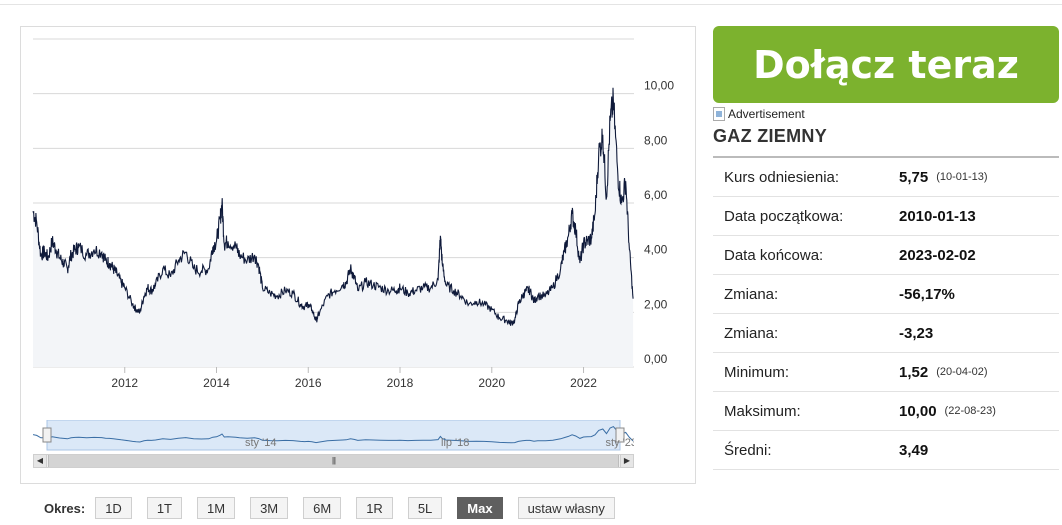  Describe the element at coordinates (886, 255) in the screenshot. I see `stat-row-end-date: Data końcowa: 2023-02-02` at that location.